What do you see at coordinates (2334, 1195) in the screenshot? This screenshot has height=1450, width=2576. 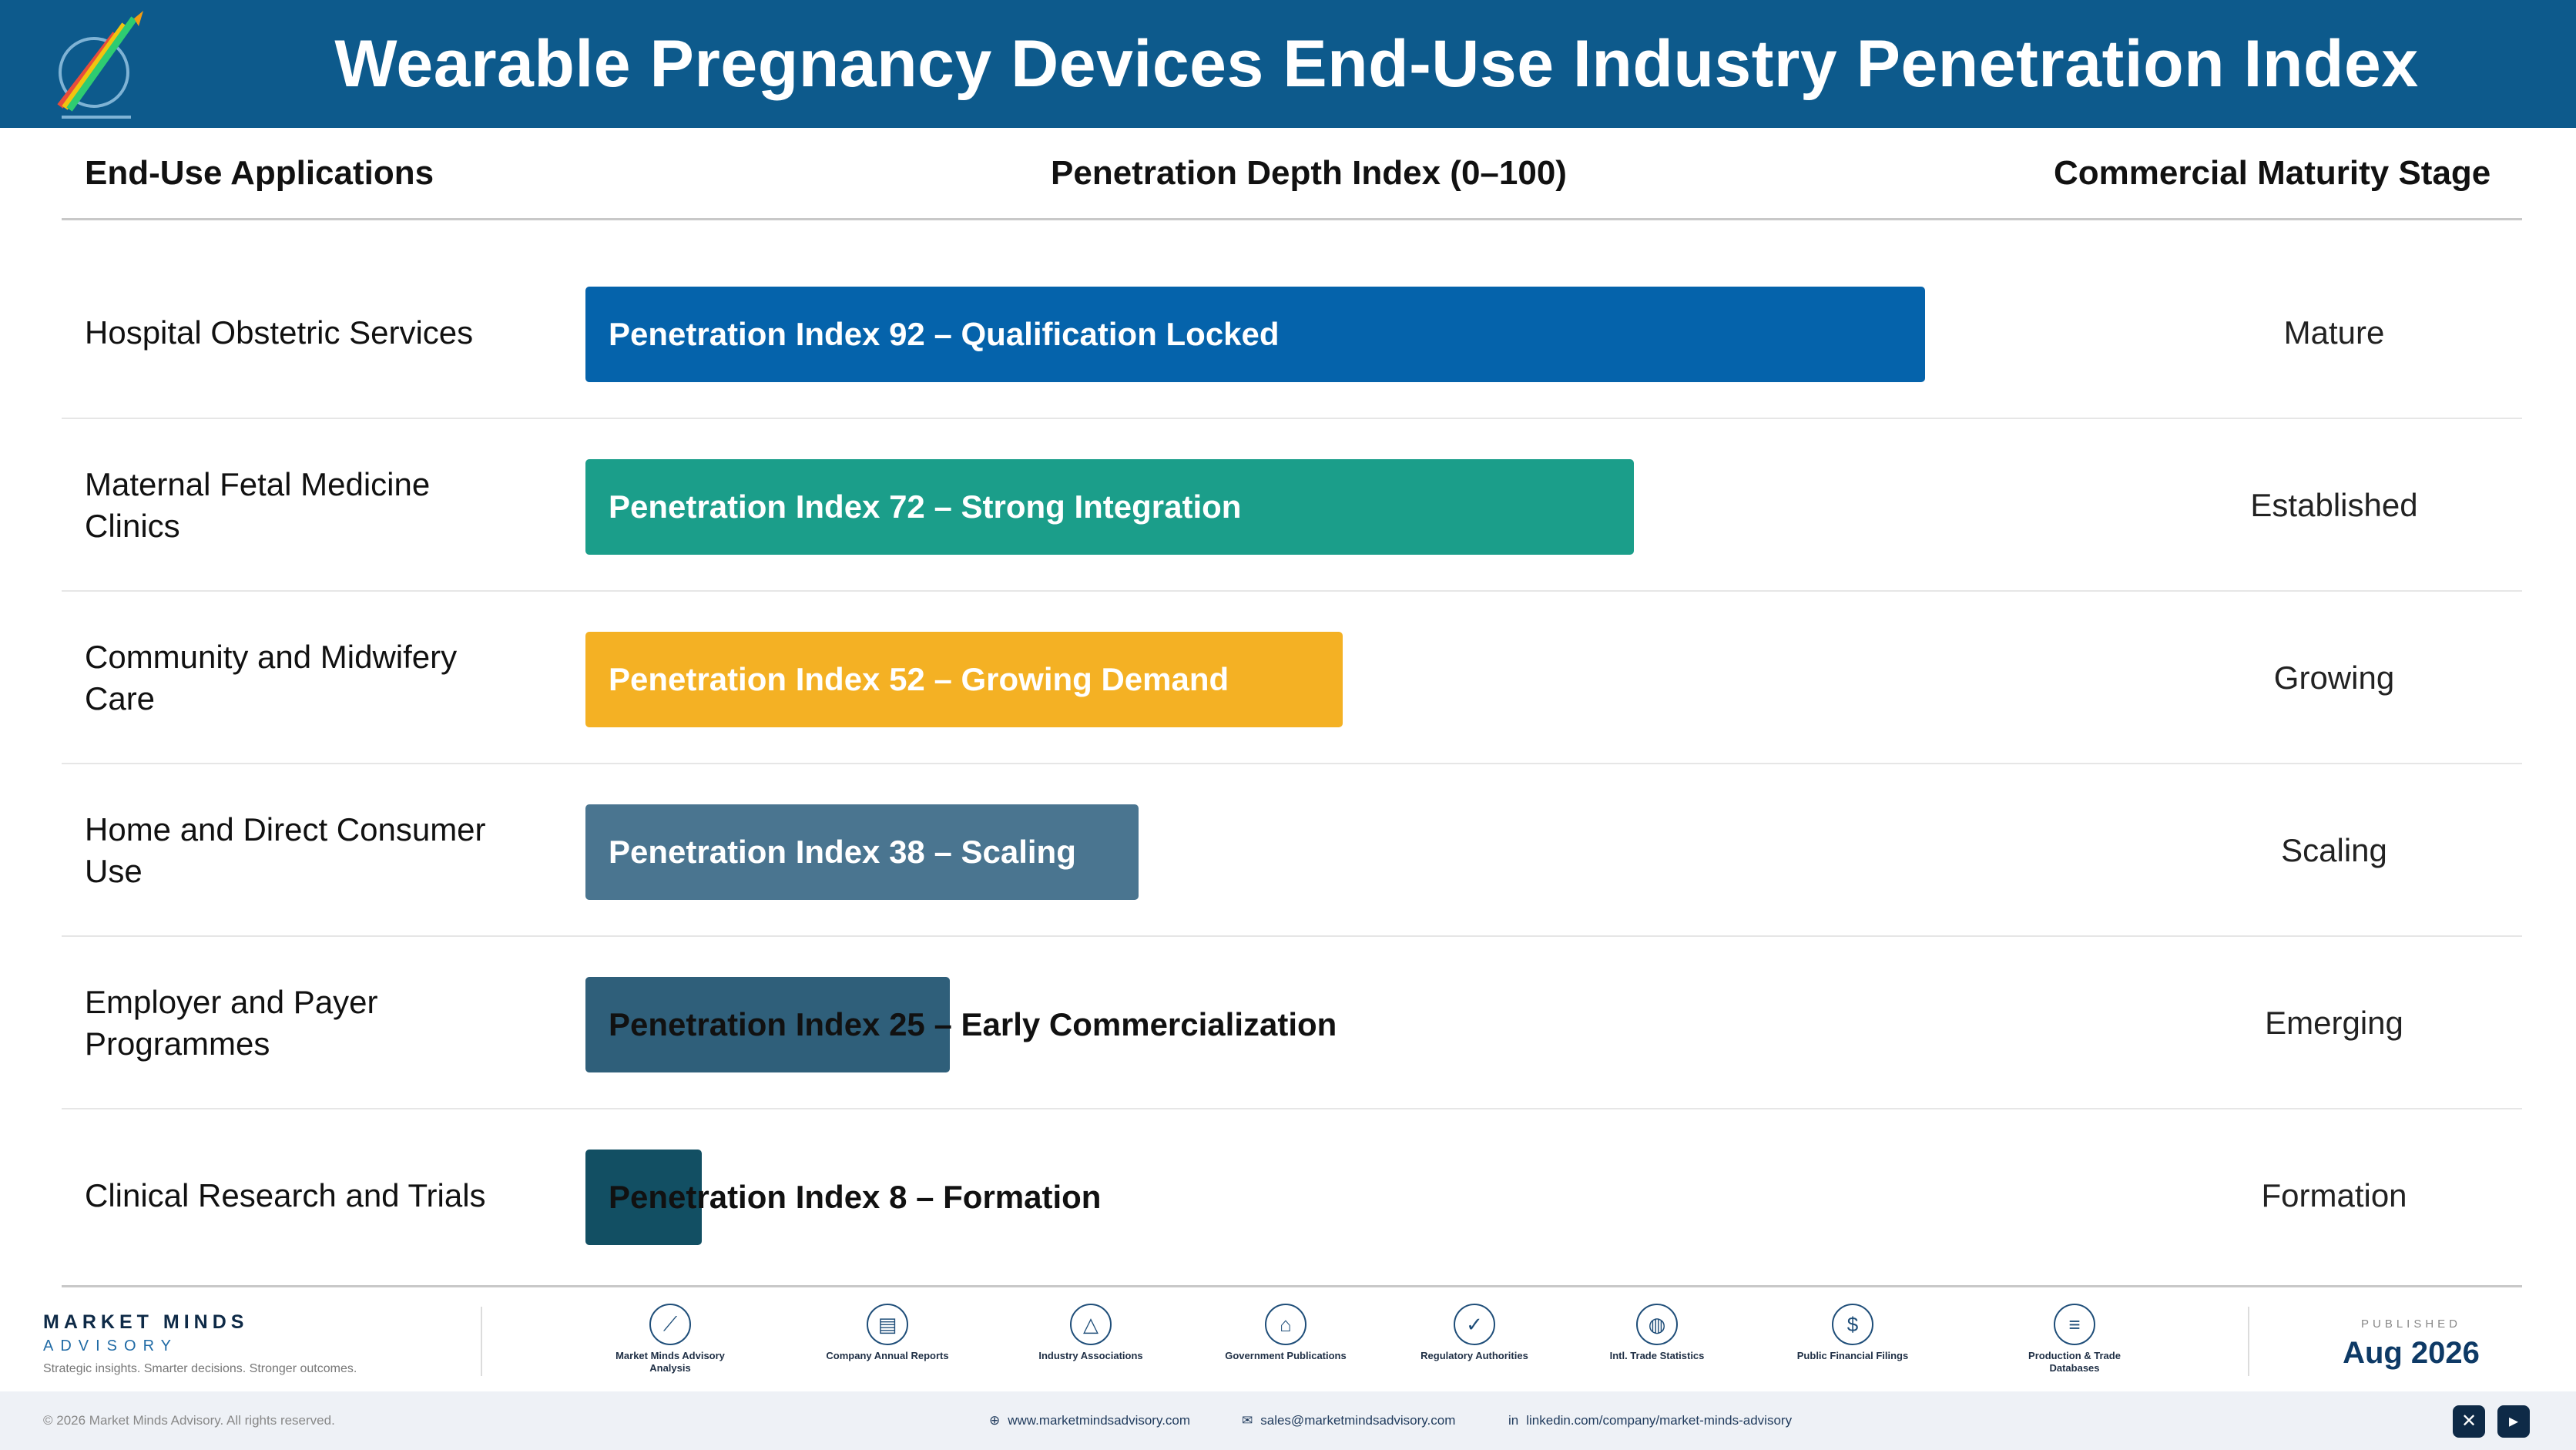 I see `maturity-stage: Formation` at bounding box center [2334, 1195].